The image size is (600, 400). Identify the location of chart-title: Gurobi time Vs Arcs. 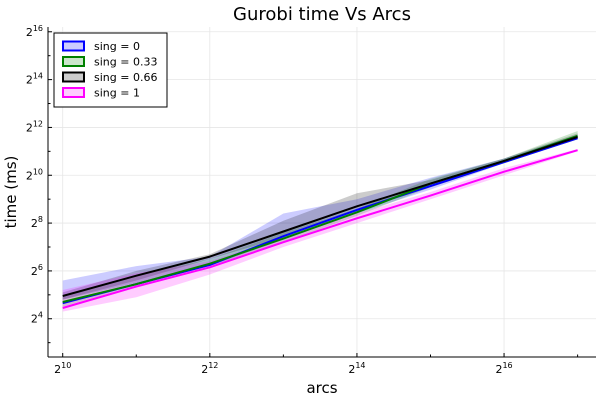
(322, 14).